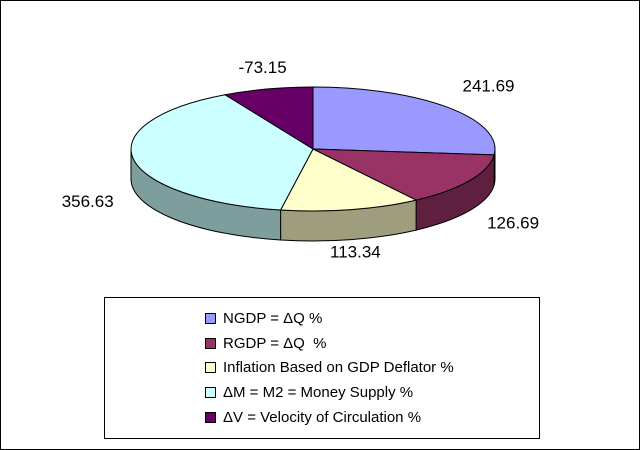 This screenshot has height=450, width=640. Describe the element at coordinates (88, 201) in the screenshot. I see `data-label-3: 356.63` at that location.